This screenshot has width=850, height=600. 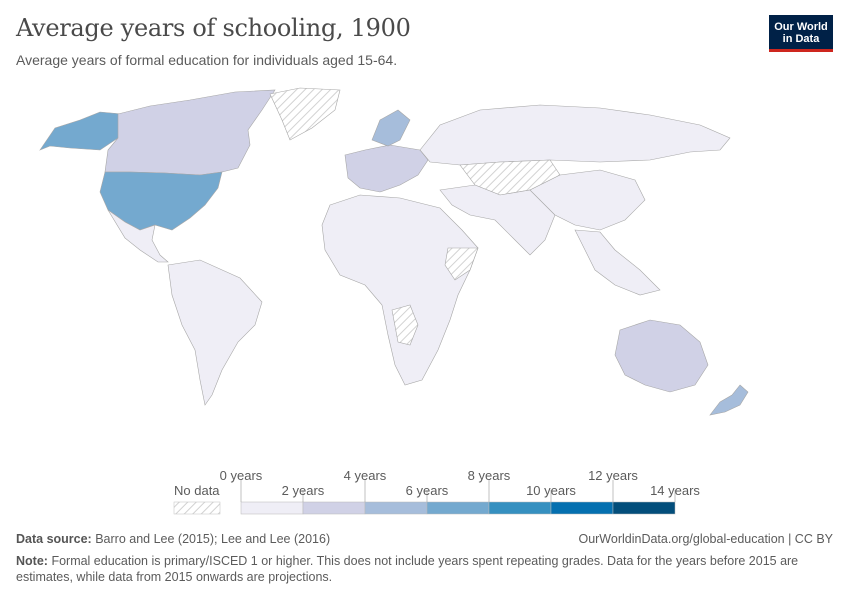 What do you see at coordinates (801, 39) in the screenshot?
I see `logo-line-2: in Data` at bounding box center [801, 39].